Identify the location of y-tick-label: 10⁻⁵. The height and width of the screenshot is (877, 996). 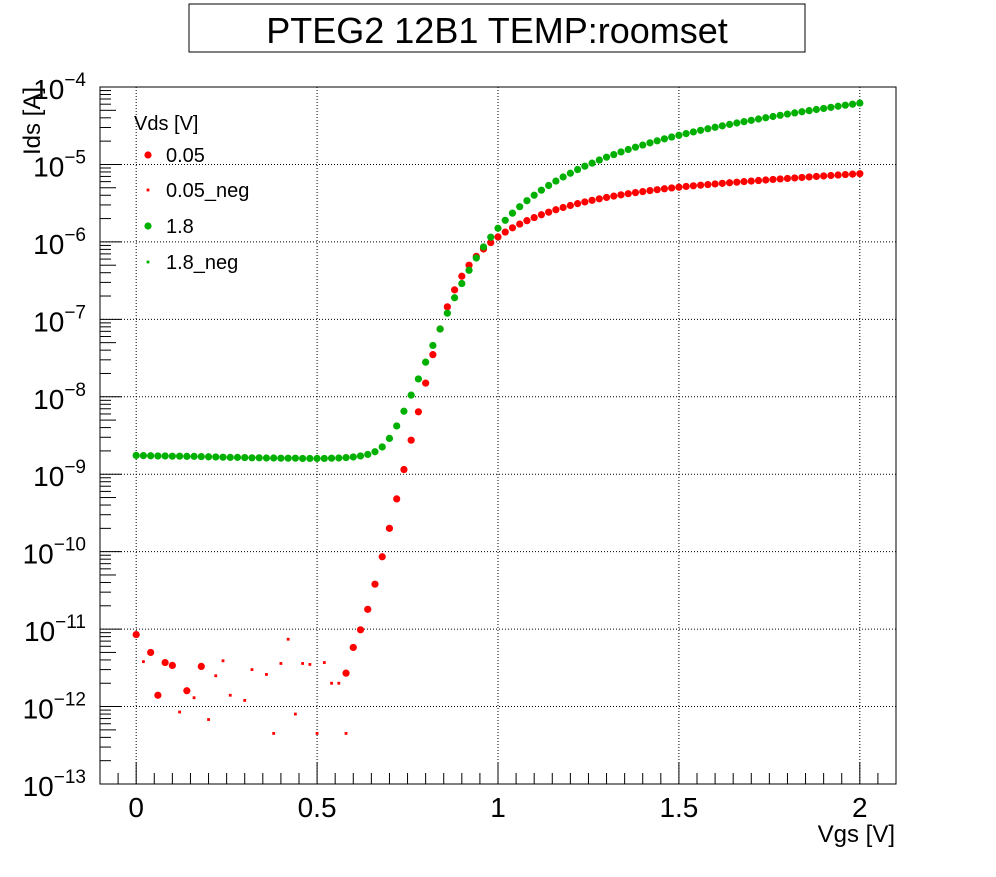
(59, 164).